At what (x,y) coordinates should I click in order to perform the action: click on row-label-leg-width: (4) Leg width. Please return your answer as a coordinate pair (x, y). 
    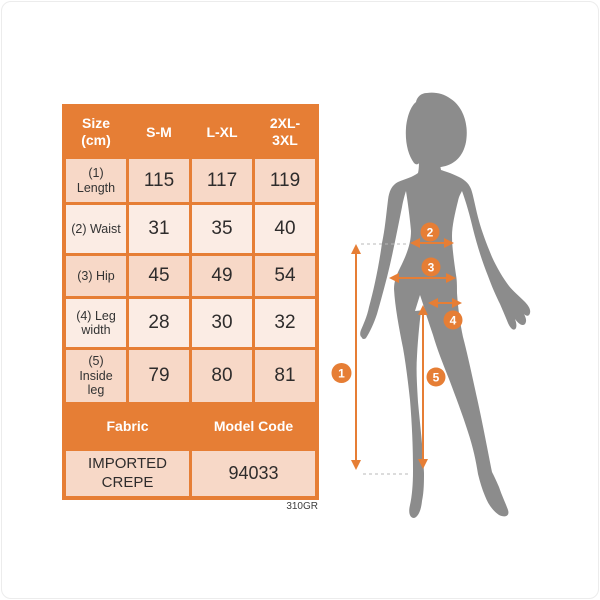
    Looking at the image, I should click on (96, 323).